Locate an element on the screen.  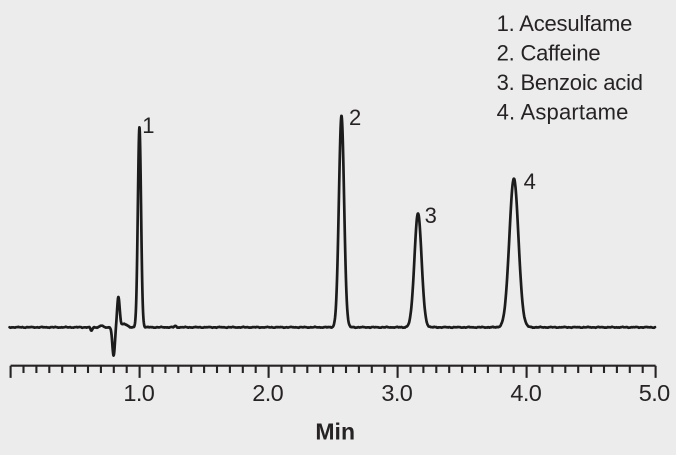
svg-text: 4. Aspartame is located at coordinates (563, 112).